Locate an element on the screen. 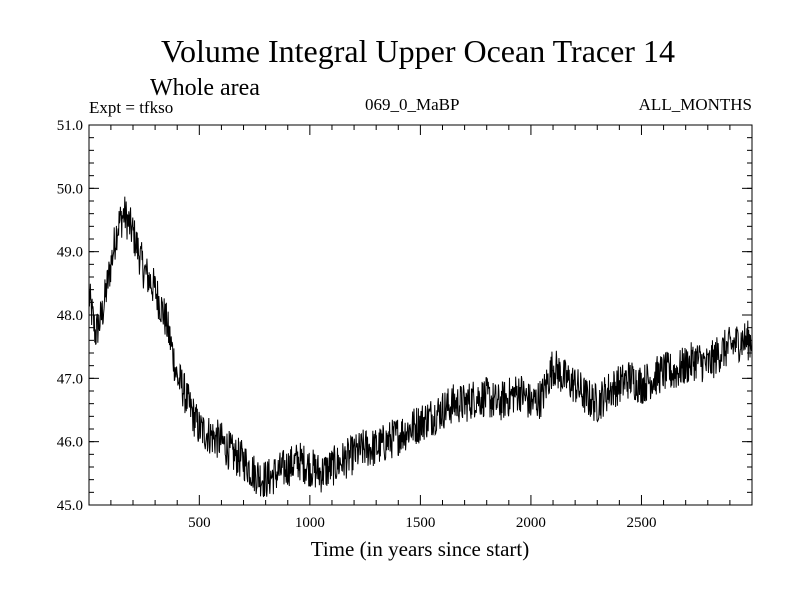 The image size is (800, 600). y-tick-label: 51.0 is located at coordinates (70, 126).